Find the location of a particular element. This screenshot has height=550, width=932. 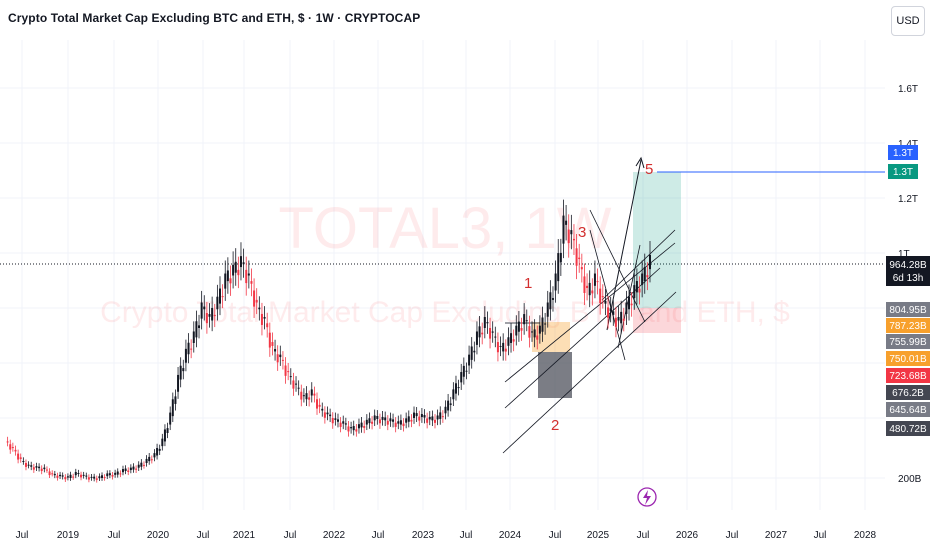

currency-button: USD is located at coordinates (908, 21).